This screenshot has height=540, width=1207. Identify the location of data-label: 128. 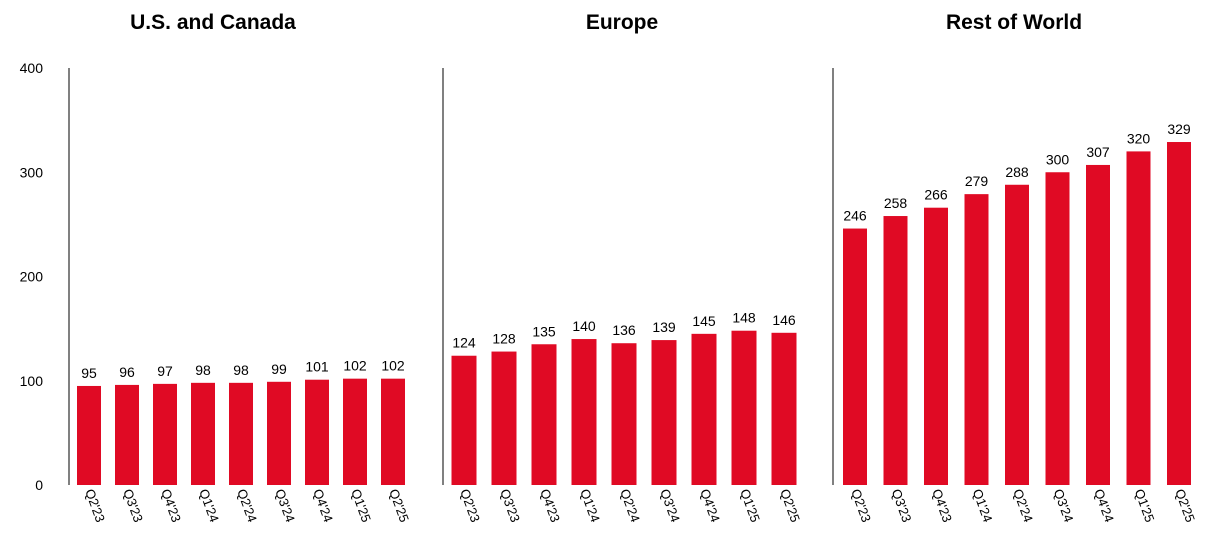
(504, 339).